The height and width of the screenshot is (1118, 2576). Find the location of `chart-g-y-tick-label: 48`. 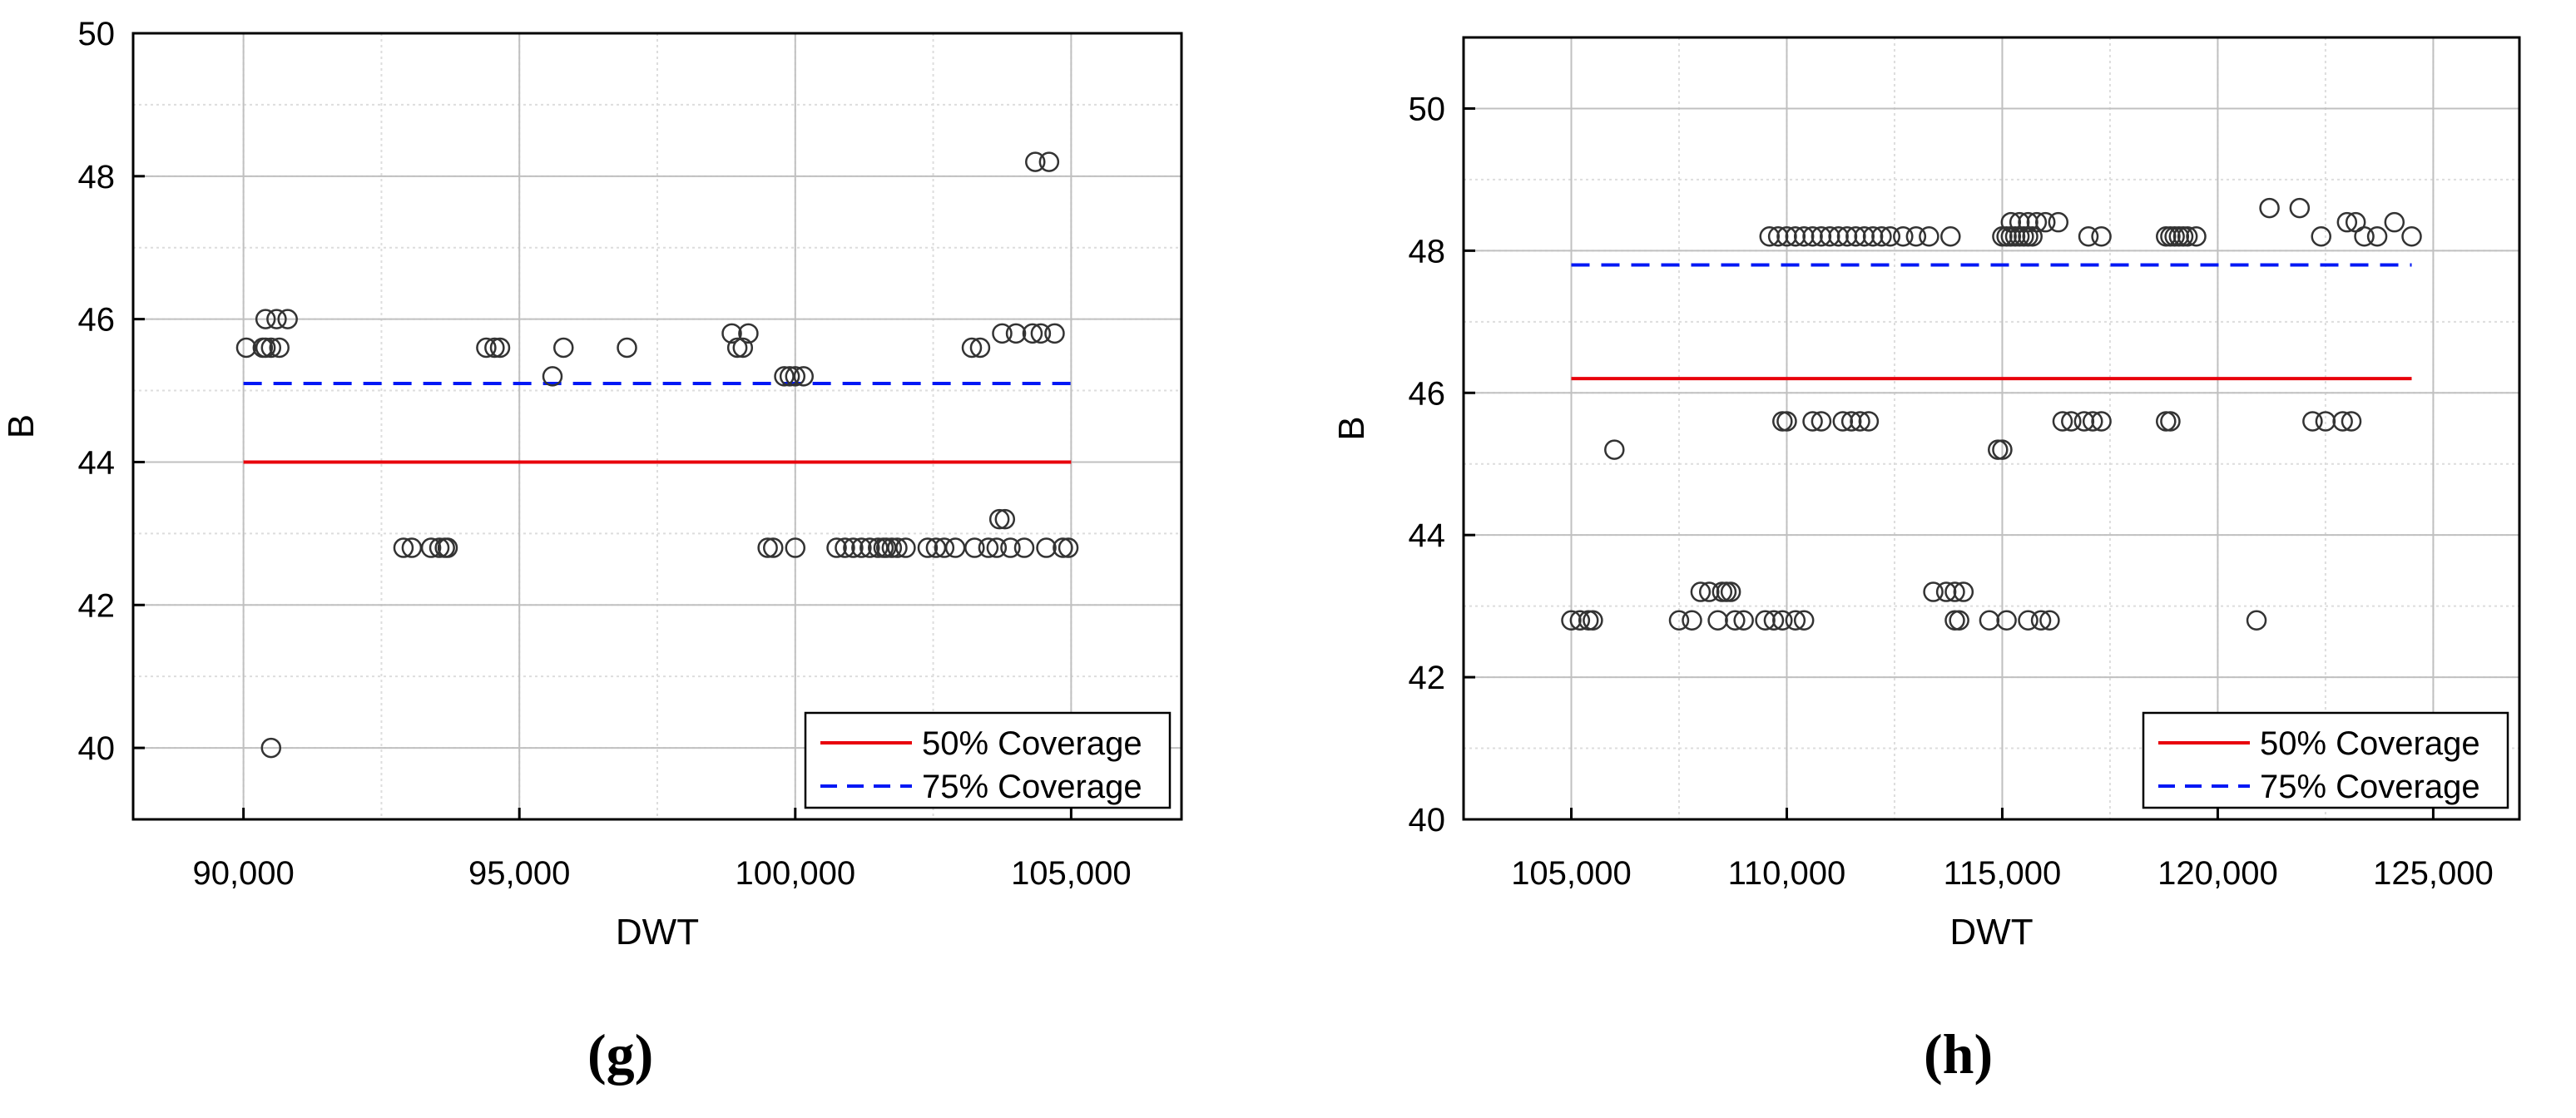

chart-g-y-tick-label: 48 is located at coordinates (97, 177).